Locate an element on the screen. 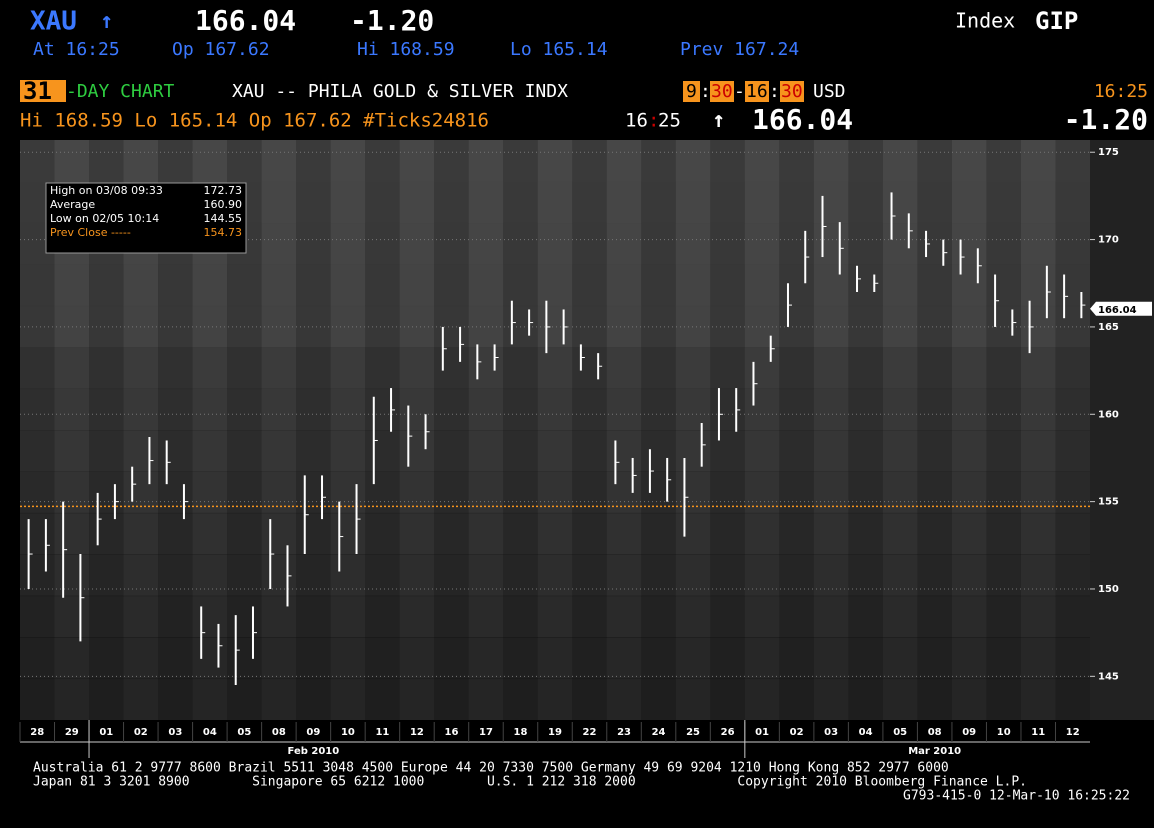 Image resolution: width=1154 pixels, height=828 pixels. ticker: XAU is located at coordinates (53, 22).